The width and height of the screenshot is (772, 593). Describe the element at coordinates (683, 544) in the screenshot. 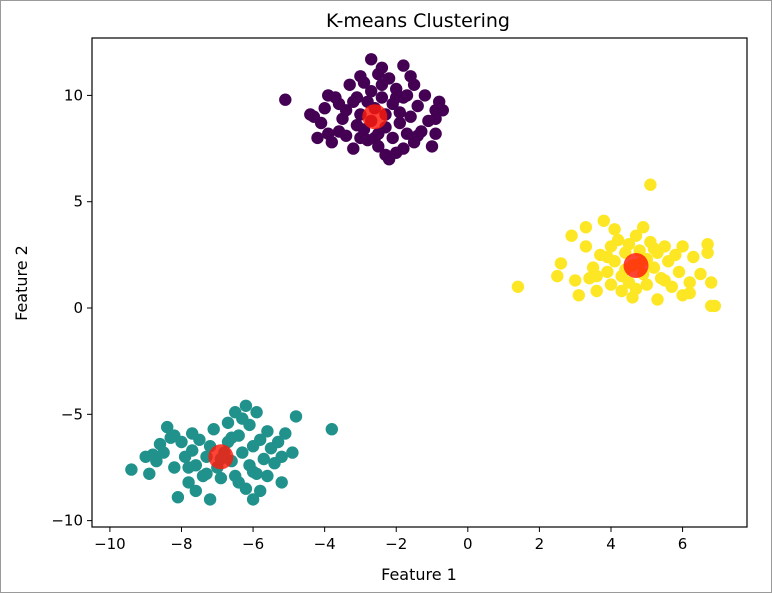

I see `x-tick-label: 6` at that location.